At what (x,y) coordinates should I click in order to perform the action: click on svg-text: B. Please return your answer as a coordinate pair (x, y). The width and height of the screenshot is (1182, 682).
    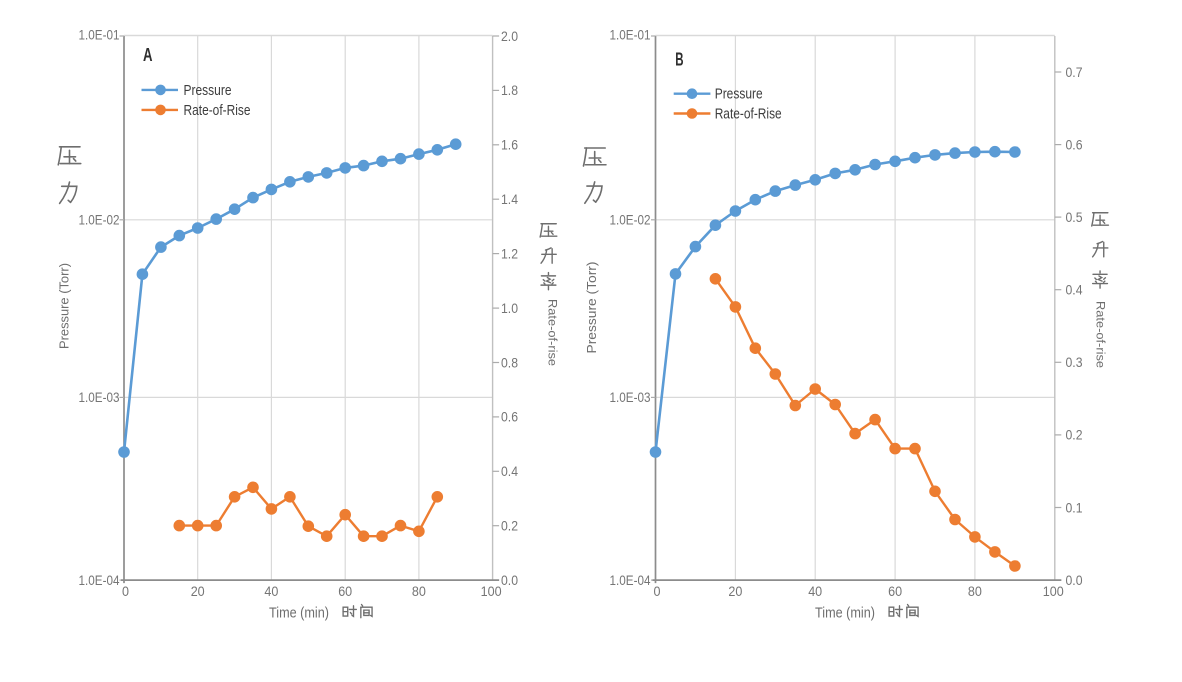
    Looking at the image, I should click on (679, 59).